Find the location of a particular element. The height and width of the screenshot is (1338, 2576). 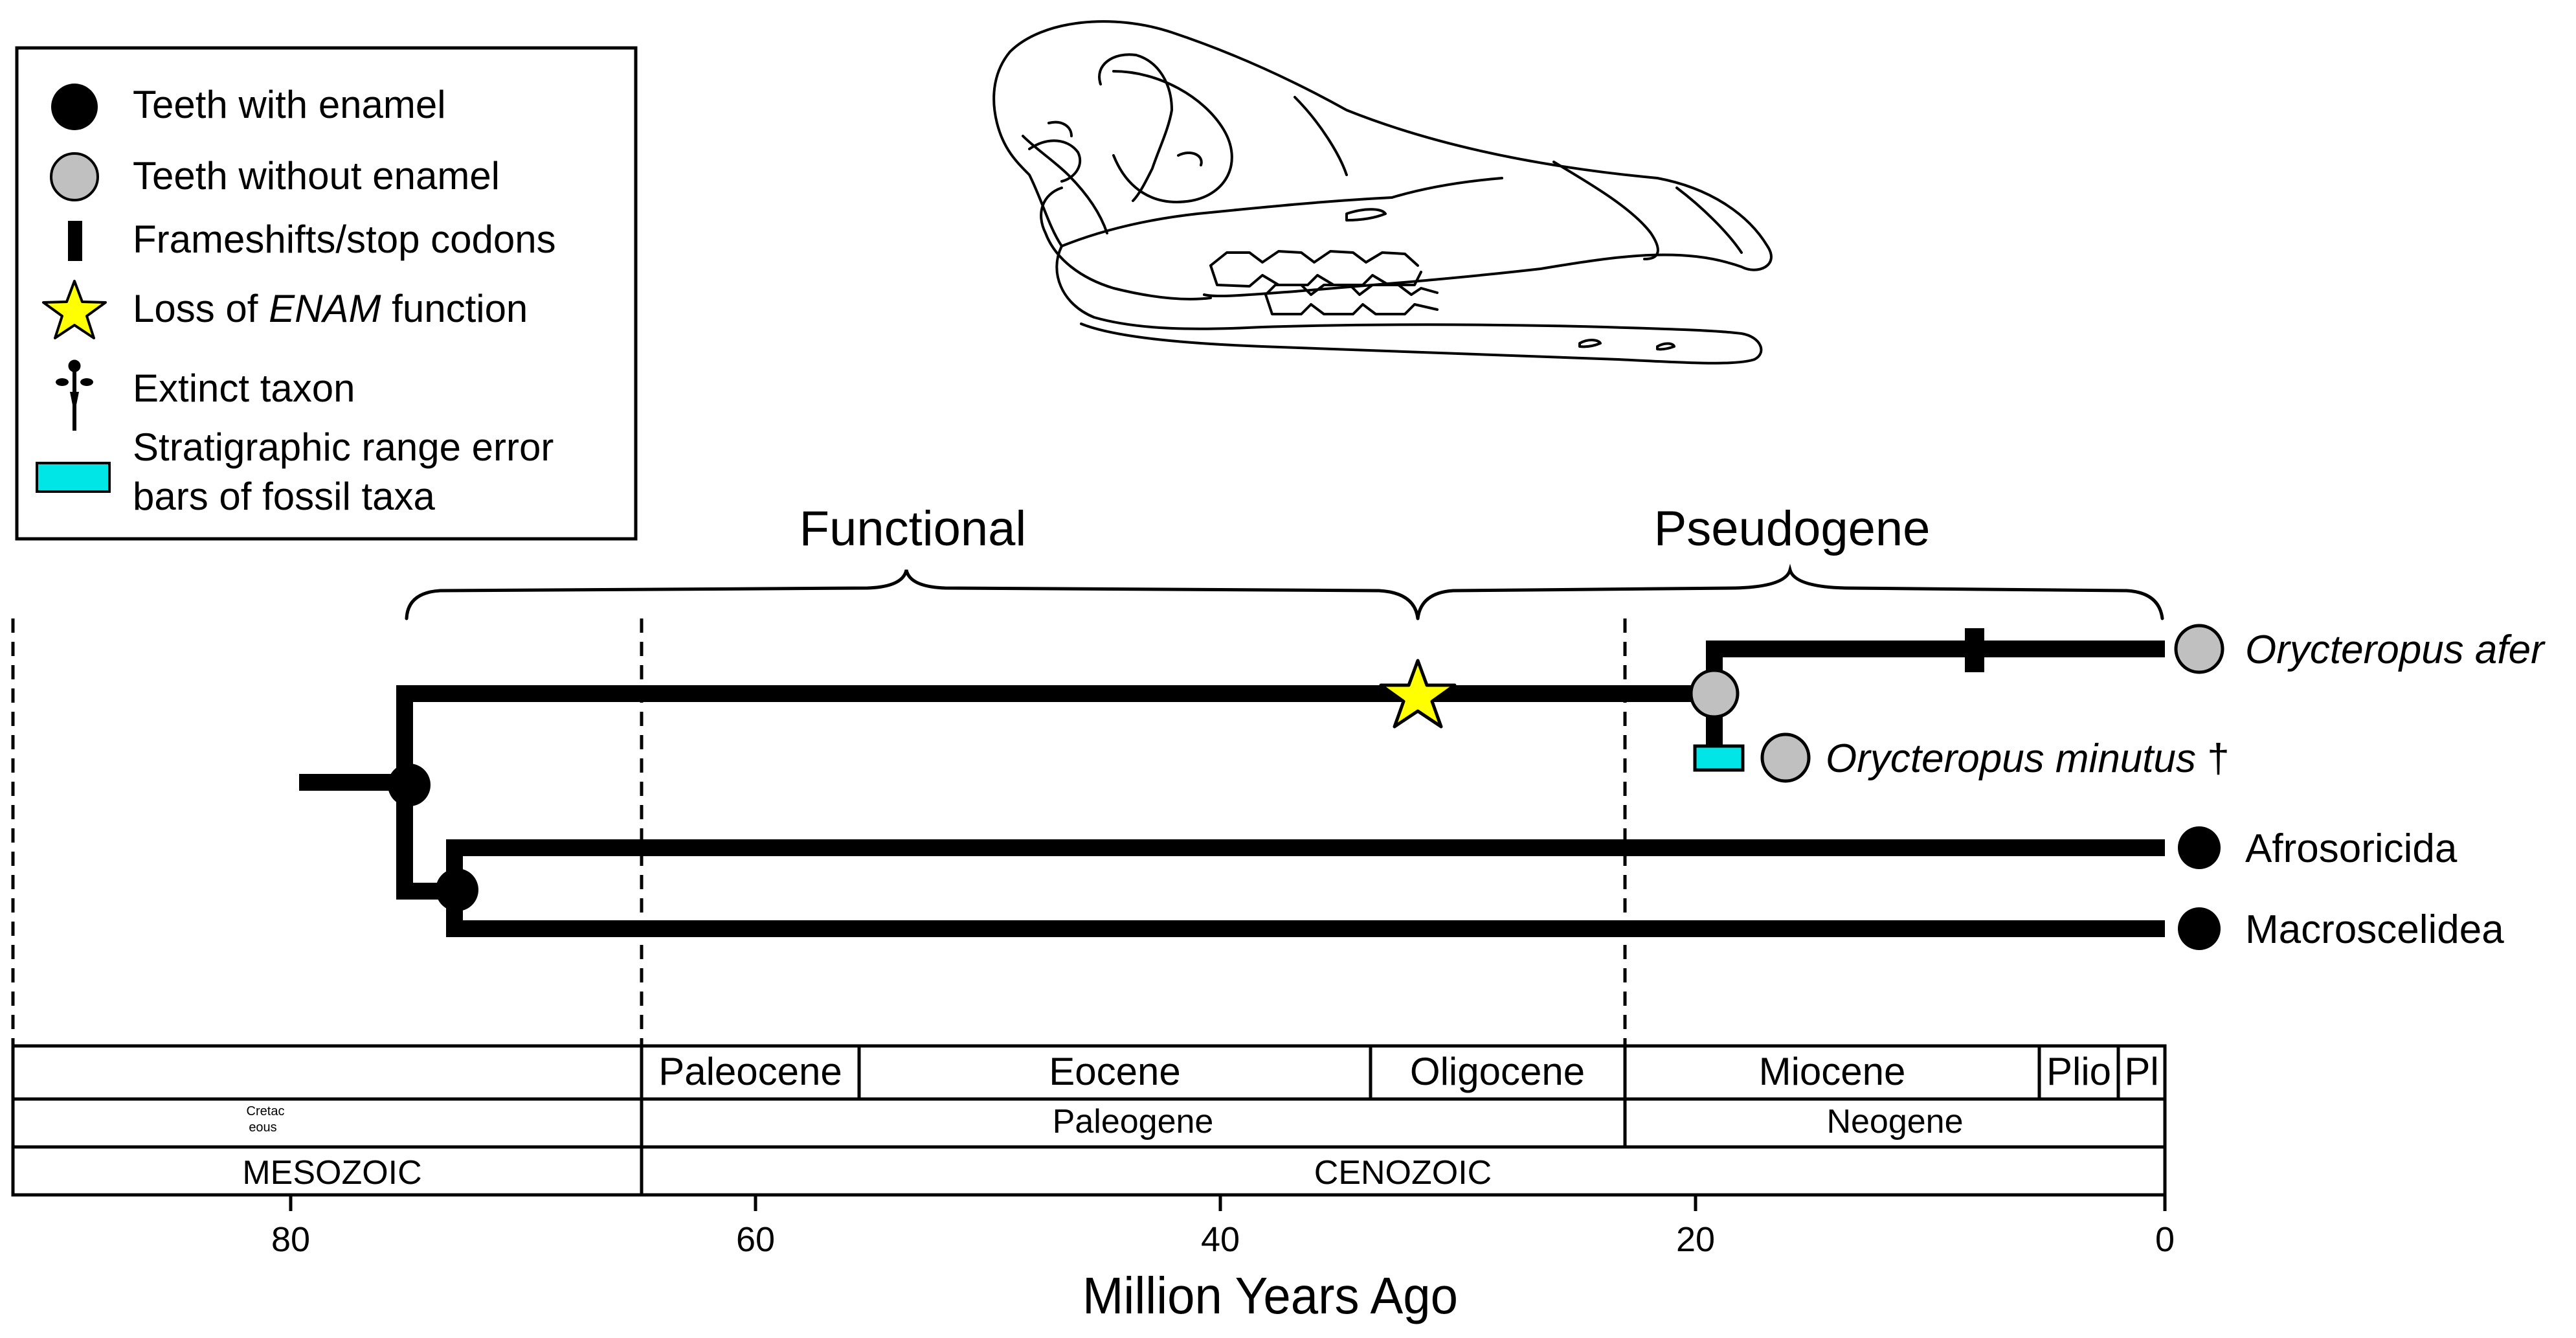

pseudogene-brace is located at coordinates (1790, 591).